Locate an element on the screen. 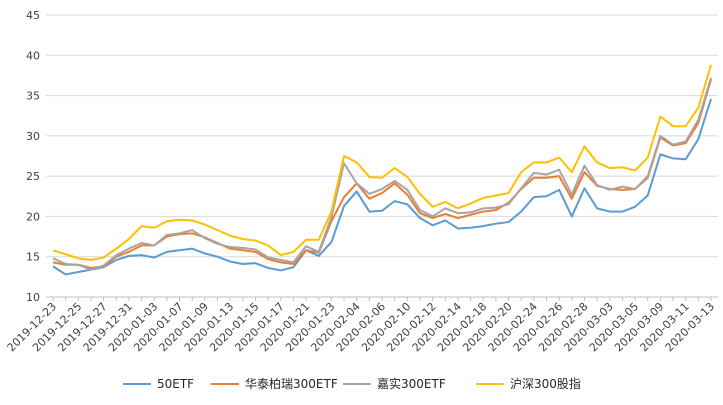 This screenshot has width=723, height=405. y-tick-label: 40 is located at coordinates (33, 55).